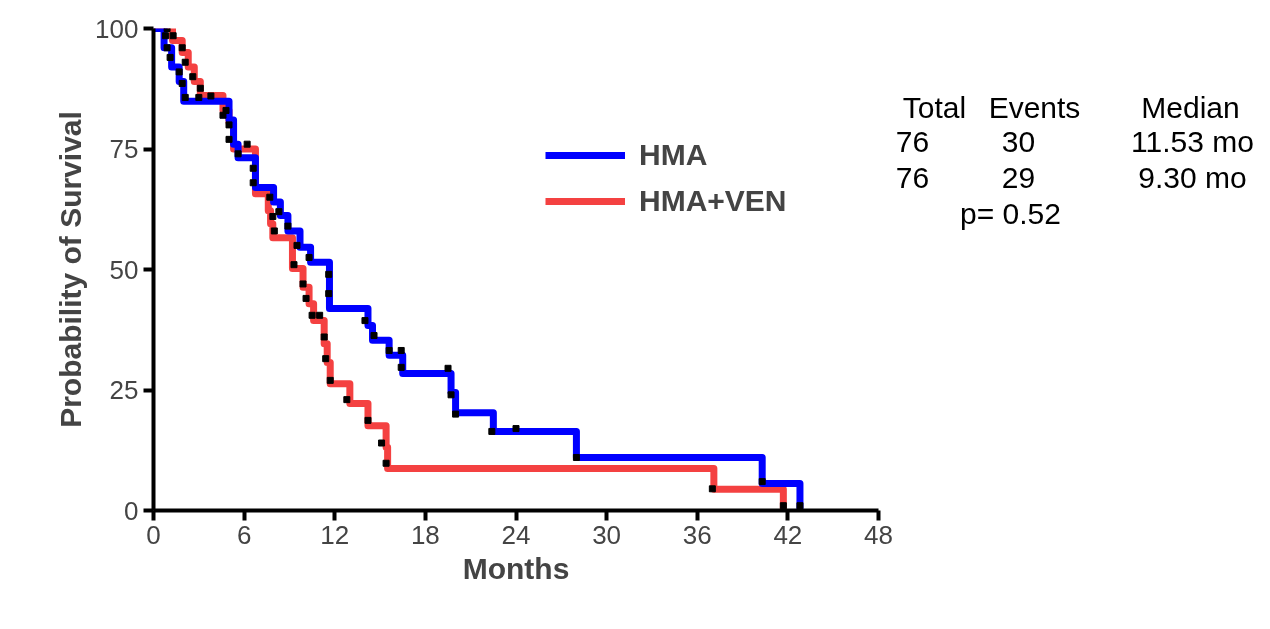 The image size is (1270, 629). What do you see at coordinates (878, 534) in the screenshot?
I see `x-tick-label: 48` at bounding box center [878, 534].